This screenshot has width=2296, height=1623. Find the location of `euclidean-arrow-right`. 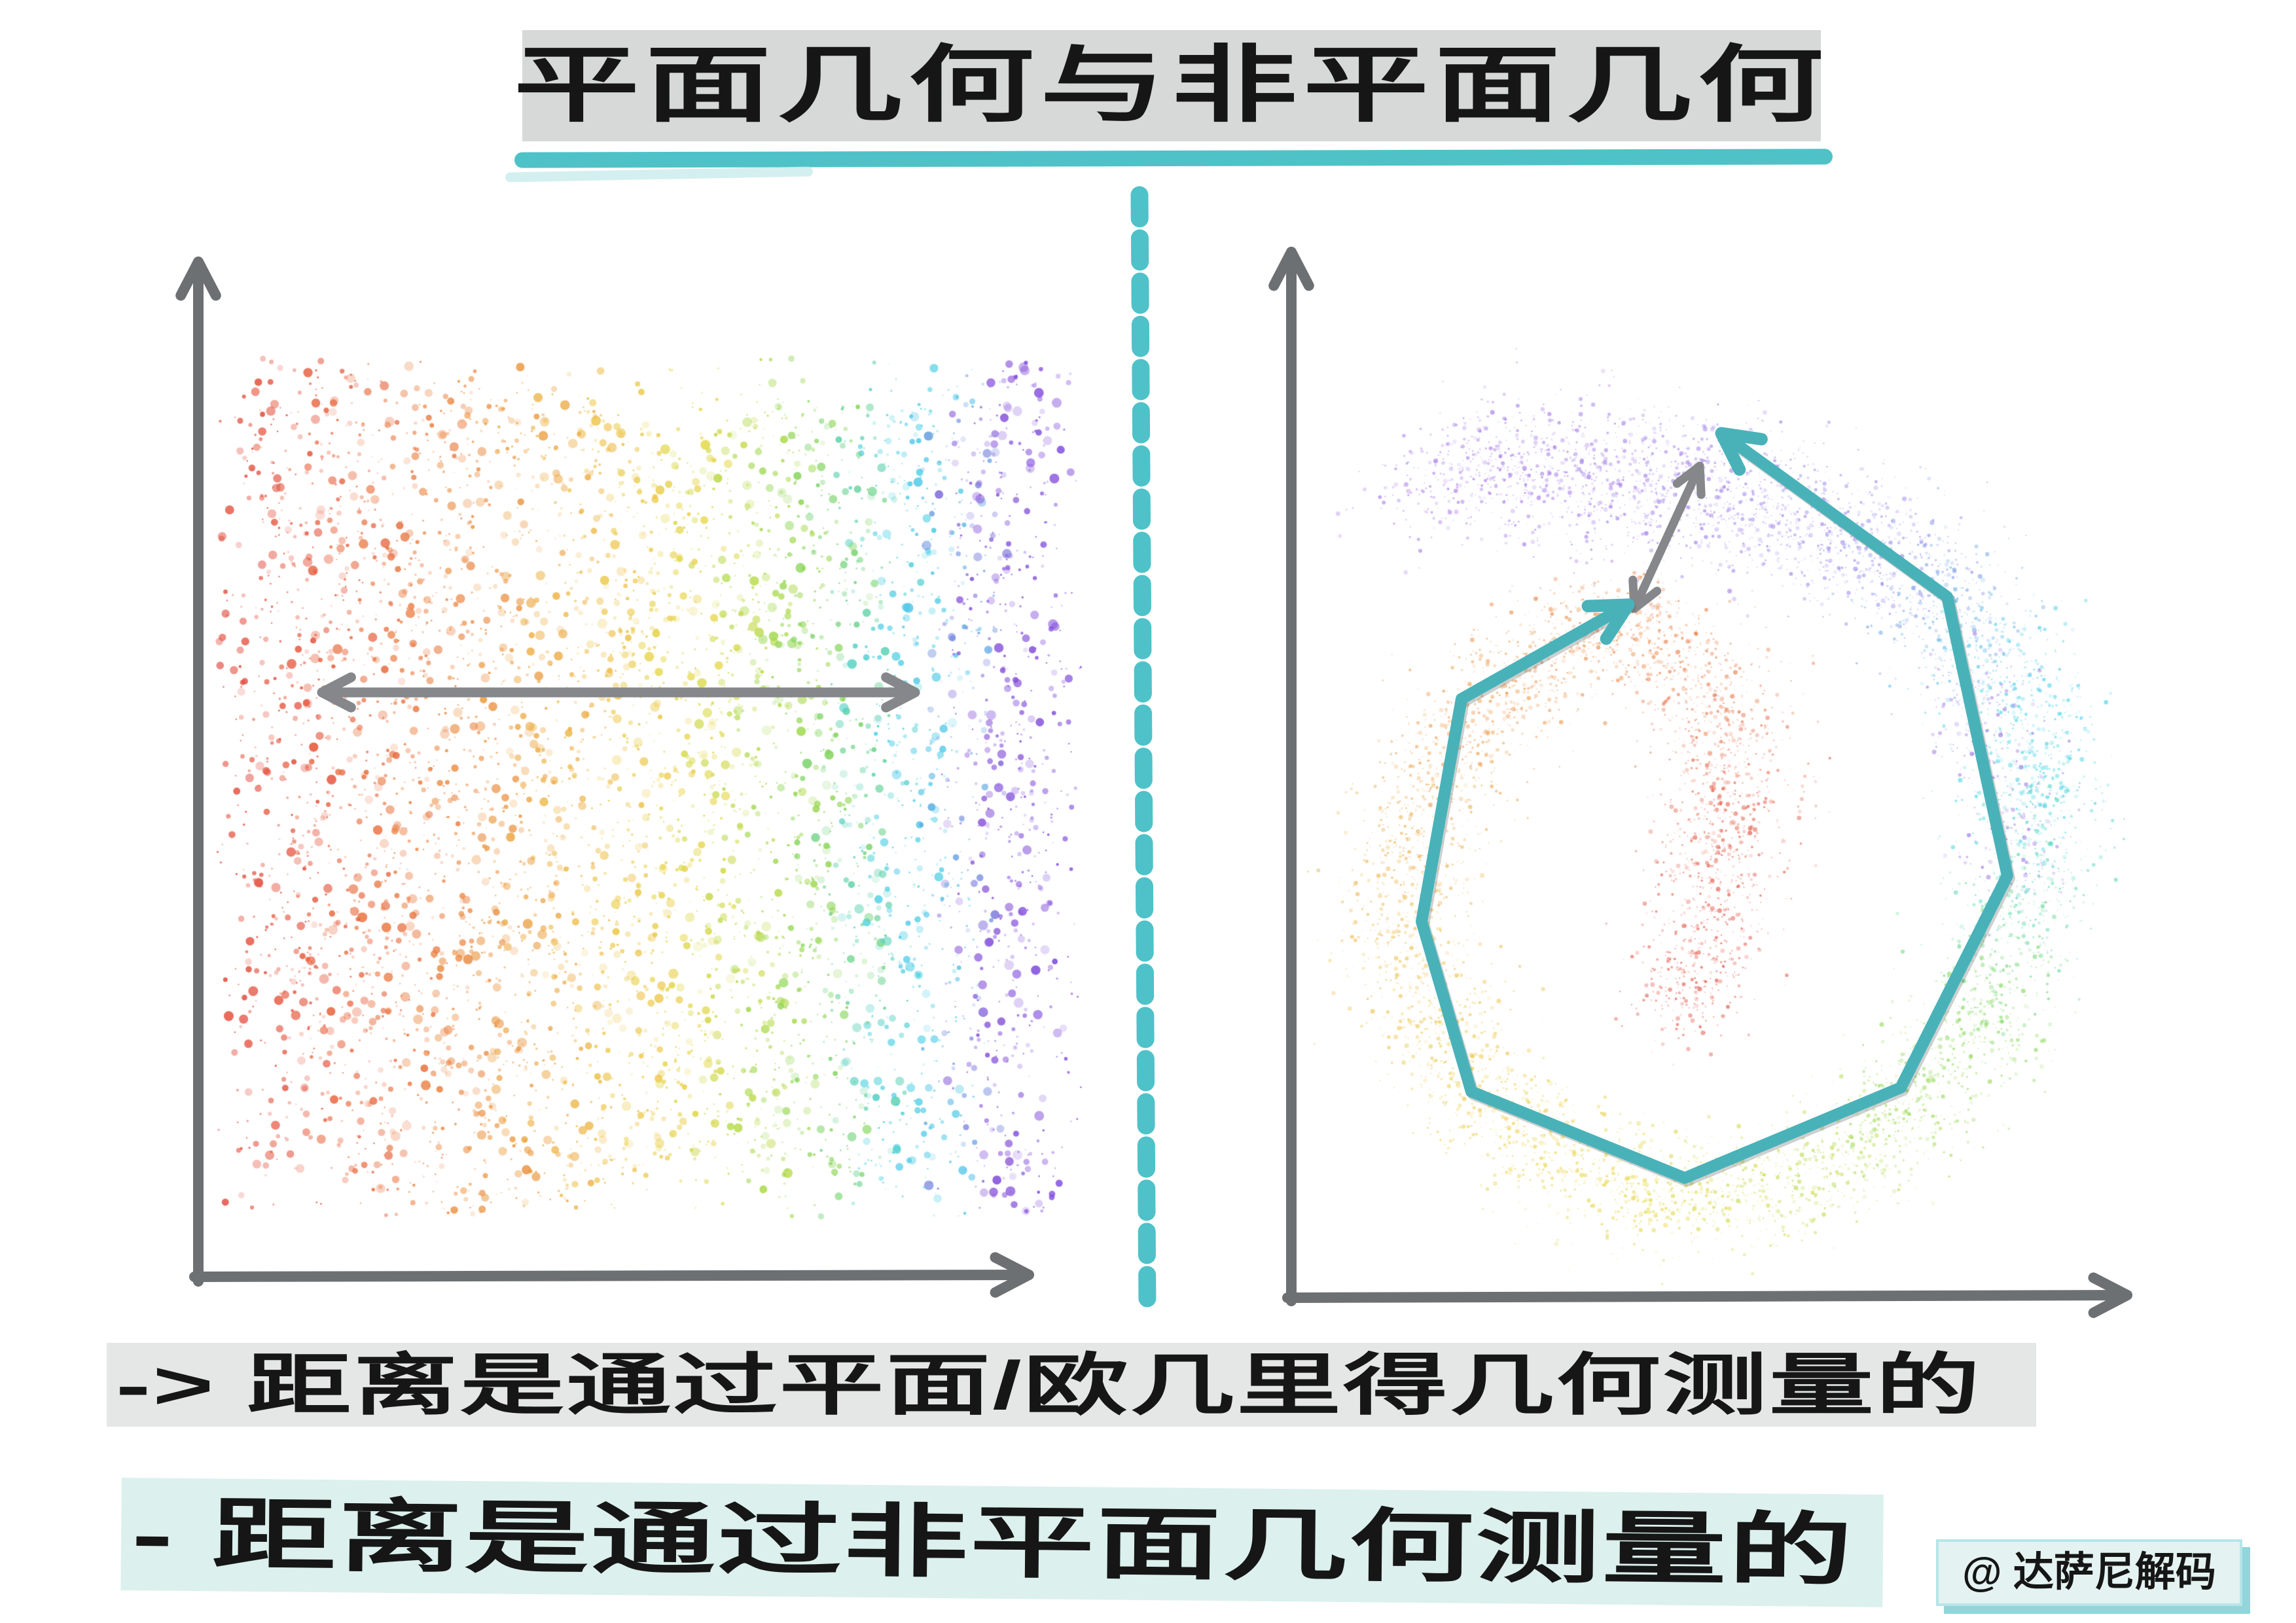

euclidean-arrow-right is located at coordinates (1667, 537).